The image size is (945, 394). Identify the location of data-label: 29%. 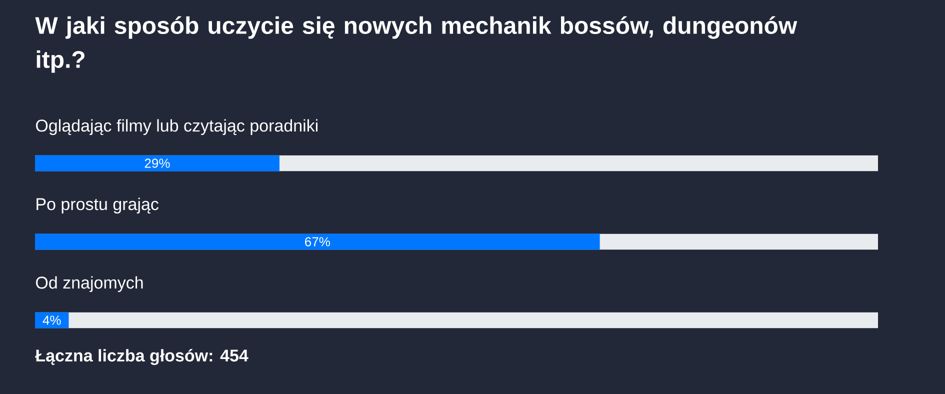
(157, 163).